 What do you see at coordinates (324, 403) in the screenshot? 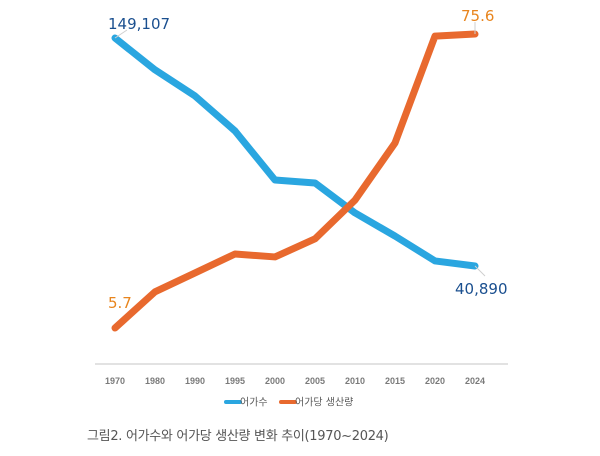
I see `legend-label-production: 어가당 생산량` at bounding box center [324, 403].